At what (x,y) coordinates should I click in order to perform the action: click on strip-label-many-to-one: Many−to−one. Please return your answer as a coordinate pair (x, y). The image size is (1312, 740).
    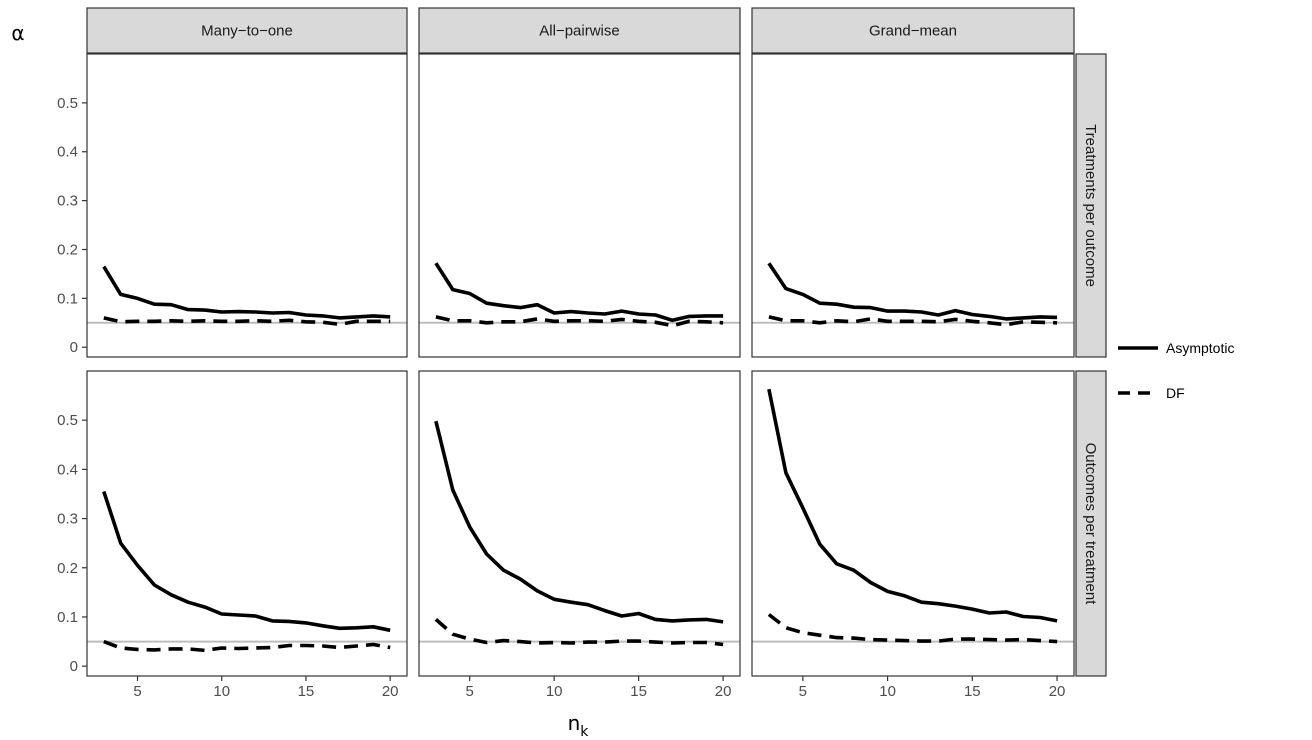
    Looking at the image, I should click on (247, 31).